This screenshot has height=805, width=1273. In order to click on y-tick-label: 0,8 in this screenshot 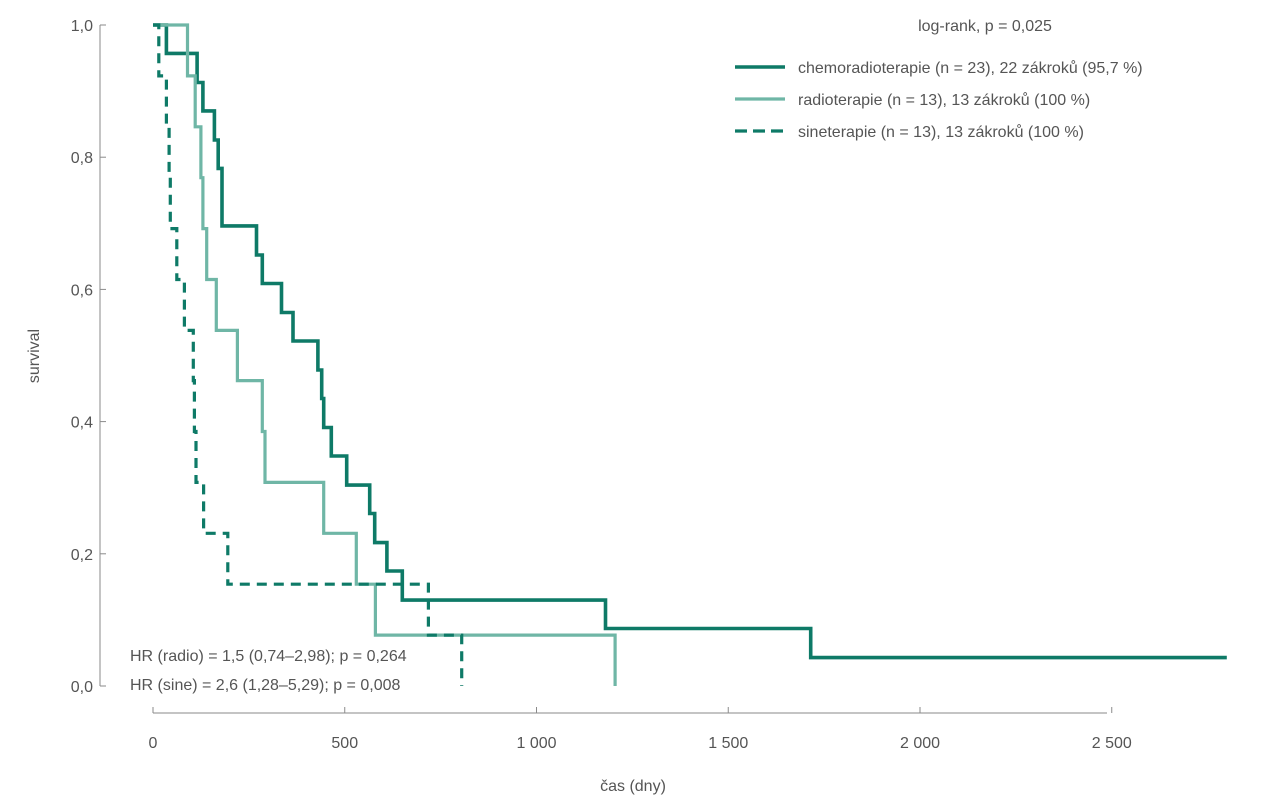, I will do `click(82, 158)`.